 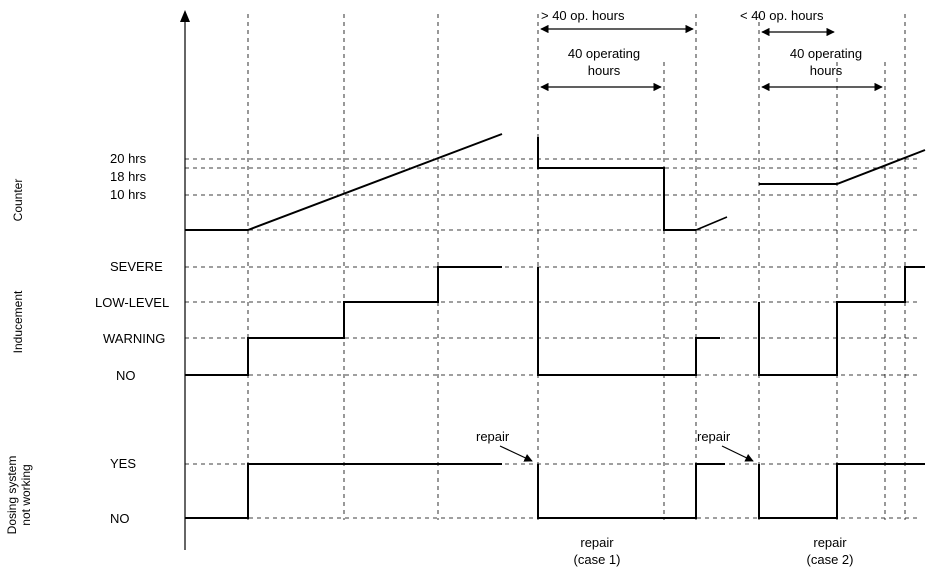 I want to click on label-operating-2-line1: 40 operating, so click(x=826, y=53).